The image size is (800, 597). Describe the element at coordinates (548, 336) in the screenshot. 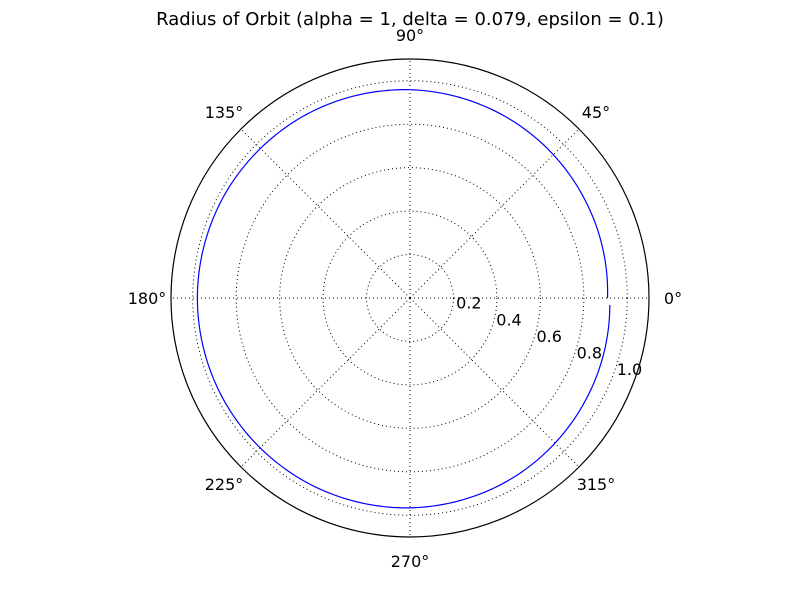

I see `radial-tick-label: 0.6` at that location.